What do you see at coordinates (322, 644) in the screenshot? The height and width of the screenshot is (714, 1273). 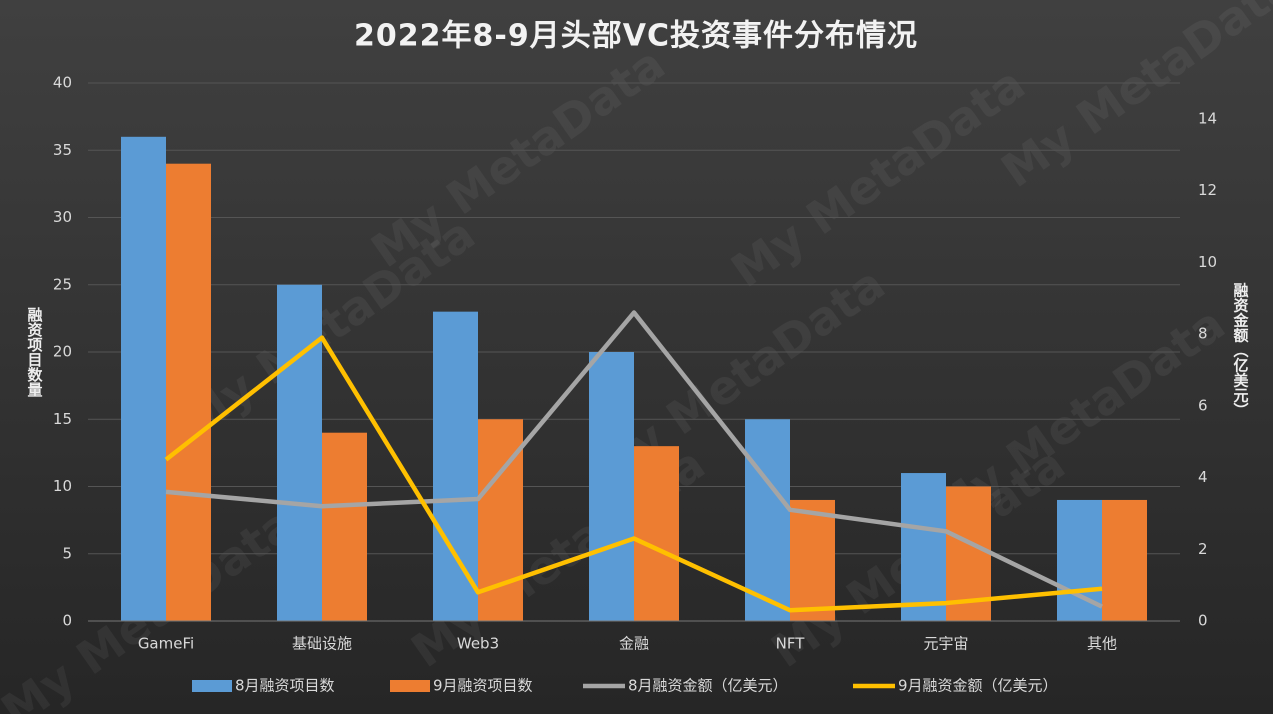 I see `x-tick-label: 基础设施` at bounding box center [322, 644].